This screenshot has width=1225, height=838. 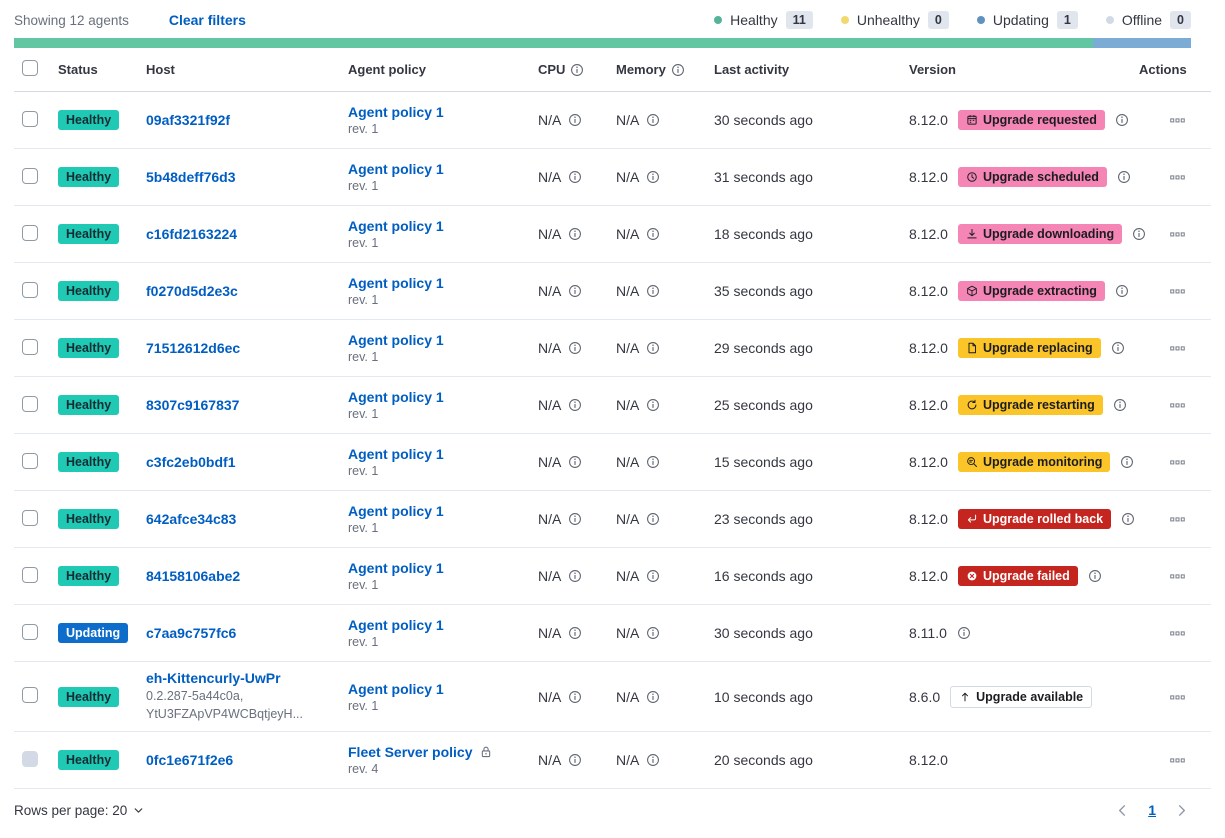 I want to click on upgrade-status-badge: Upgrade restarting, so click(x=1030, y=405).